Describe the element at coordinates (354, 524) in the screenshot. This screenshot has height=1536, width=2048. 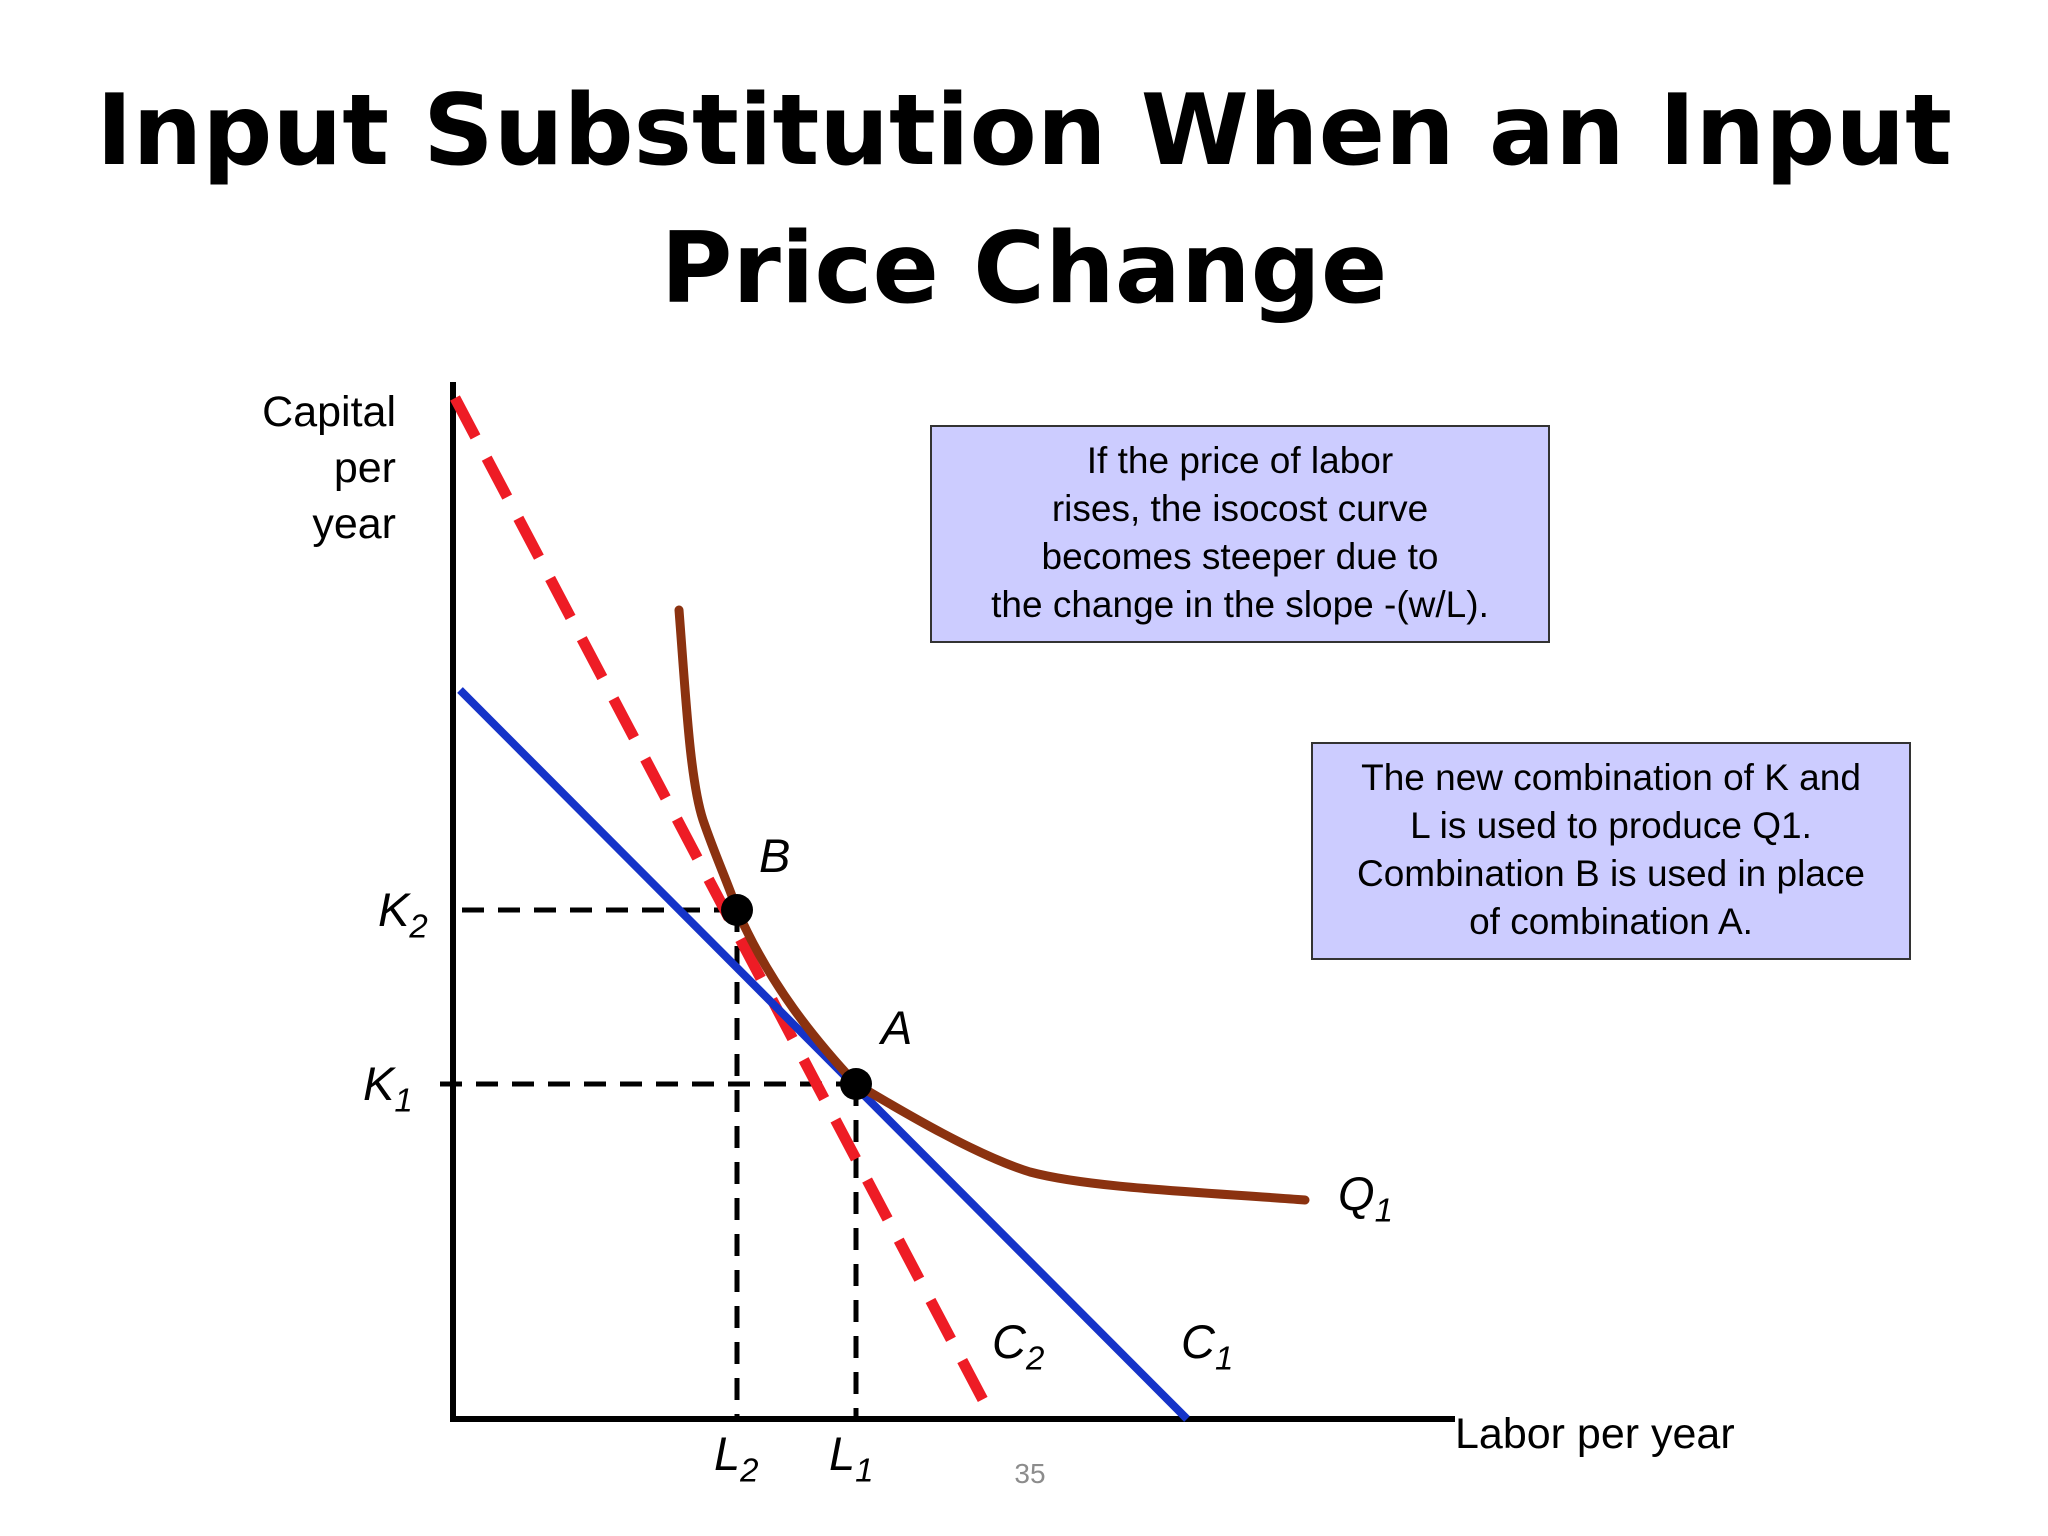
I see `y-label-line-3: year` at that location.